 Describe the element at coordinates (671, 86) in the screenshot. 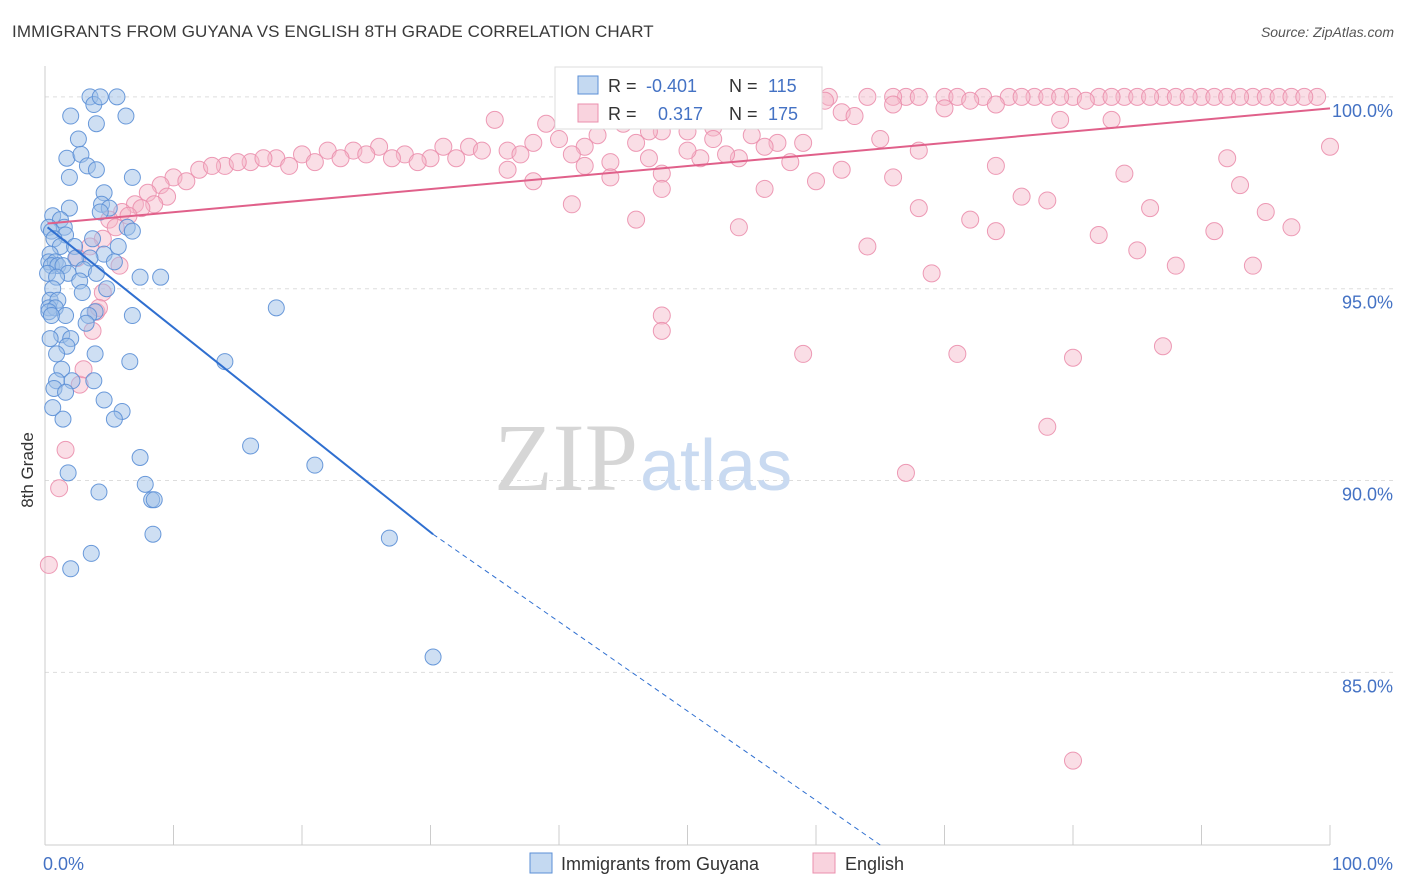

I see `stats-guyana-r-value: -0.401` at that location.